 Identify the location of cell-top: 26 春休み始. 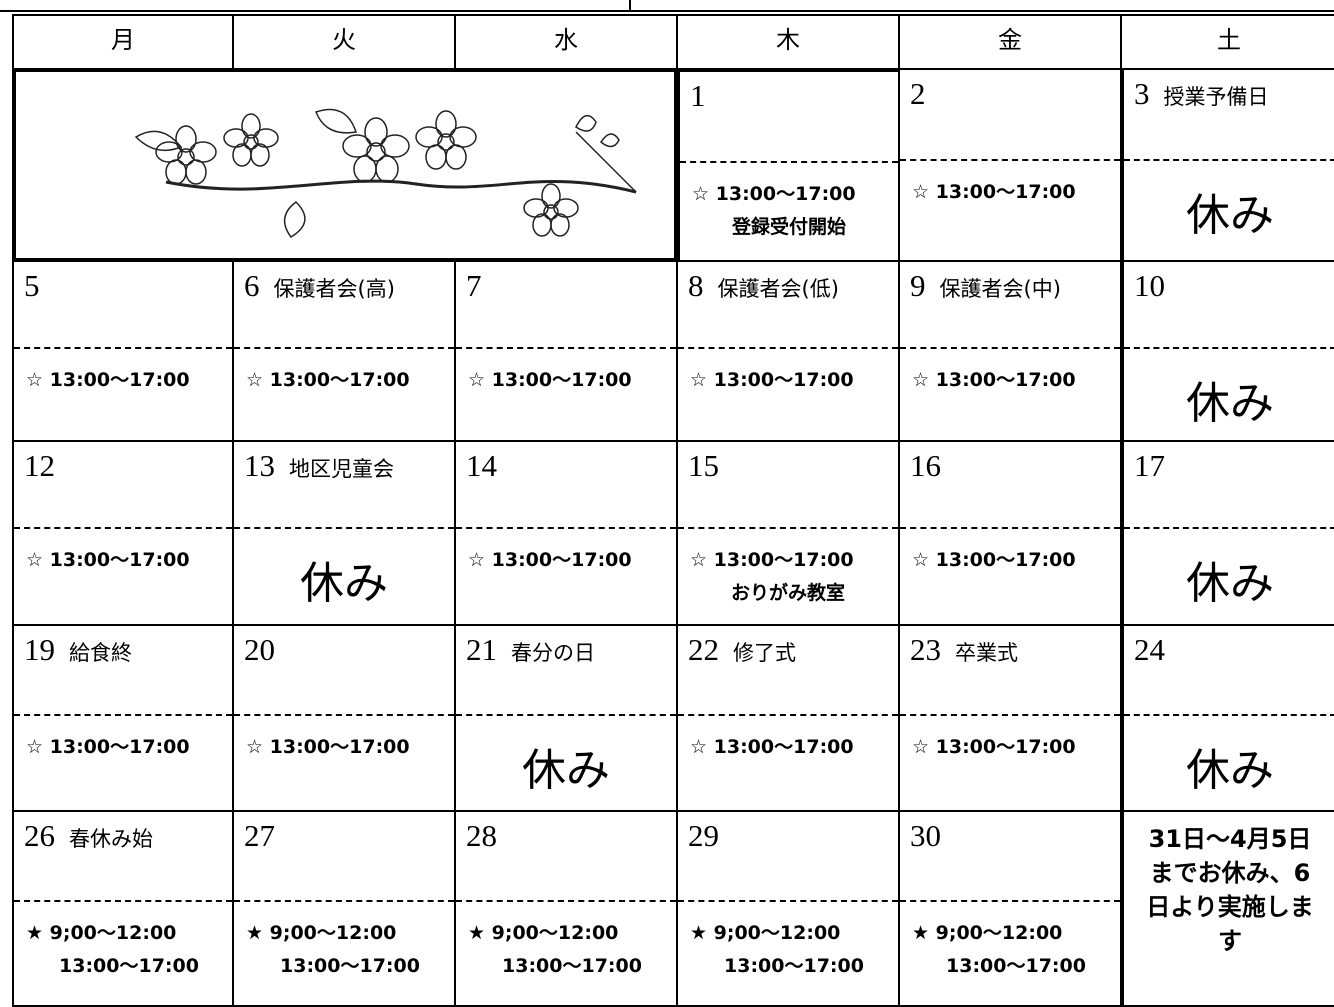
(123, 833).